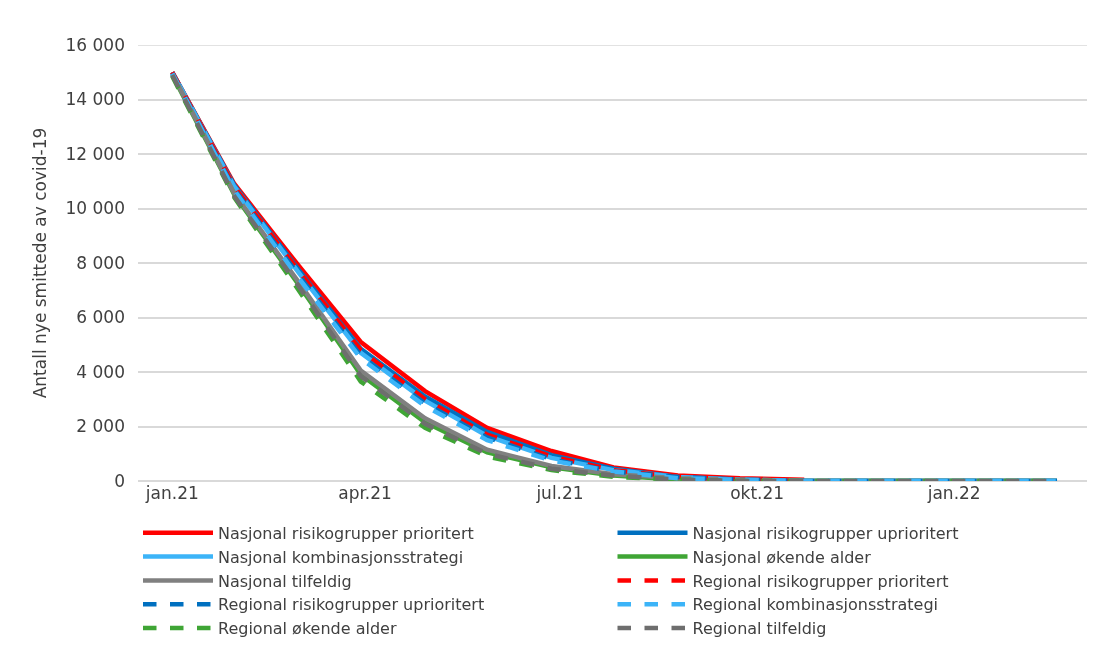  I want to click on y-tick-label: 2 000, so click(100, 426).